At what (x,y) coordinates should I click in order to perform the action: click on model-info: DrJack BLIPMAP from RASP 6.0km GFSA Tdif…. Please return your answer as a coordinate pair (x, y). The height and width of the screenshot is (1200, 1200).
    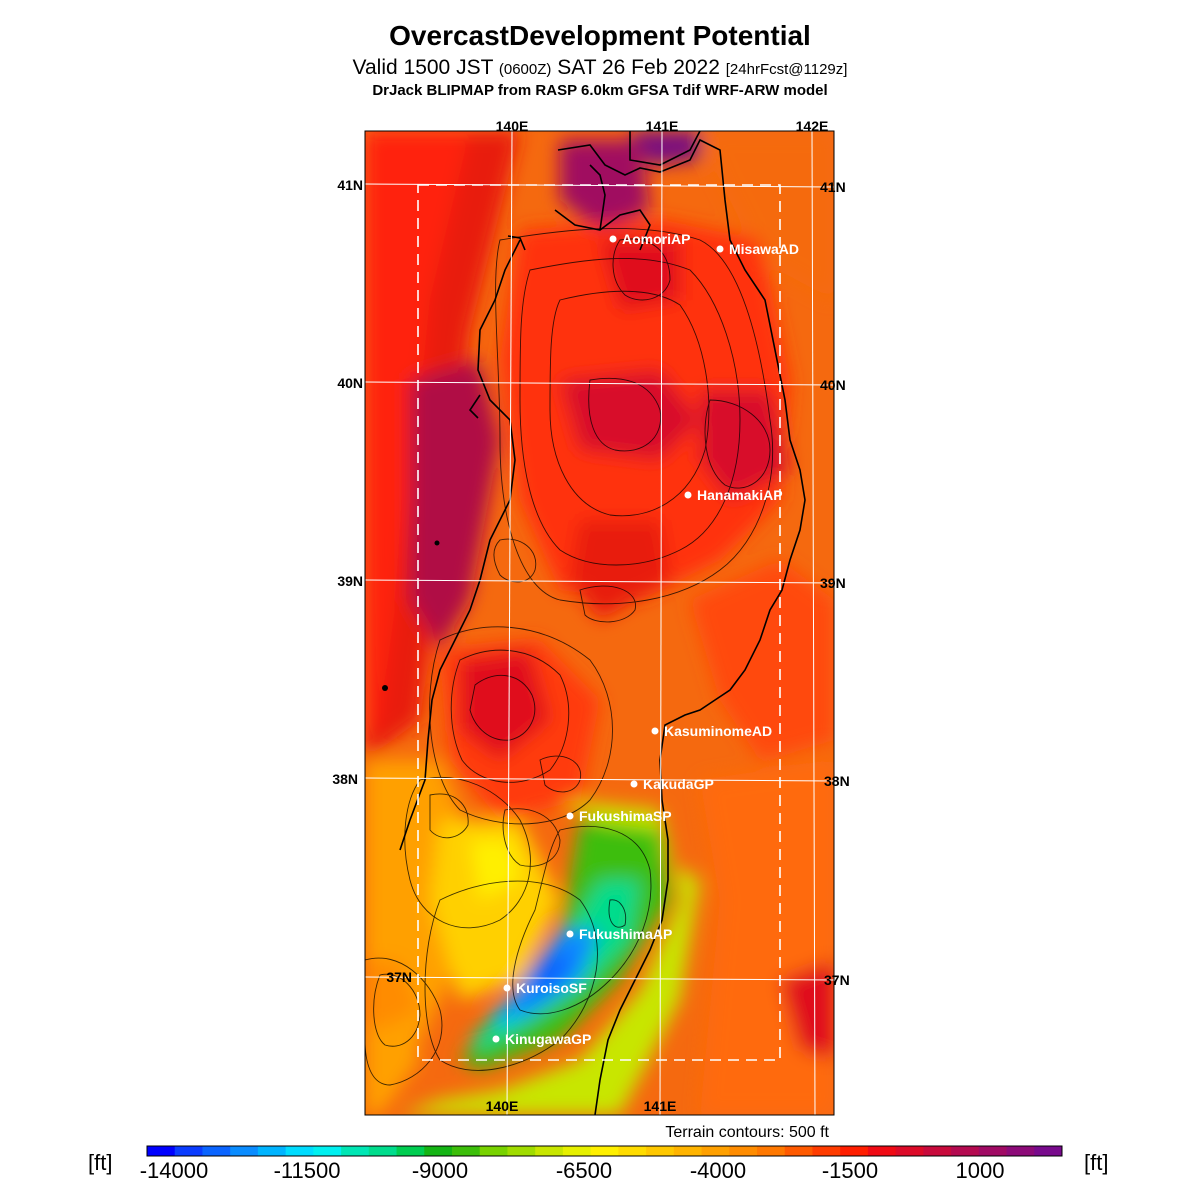
    Looking at the image, I should click on (600, 90).